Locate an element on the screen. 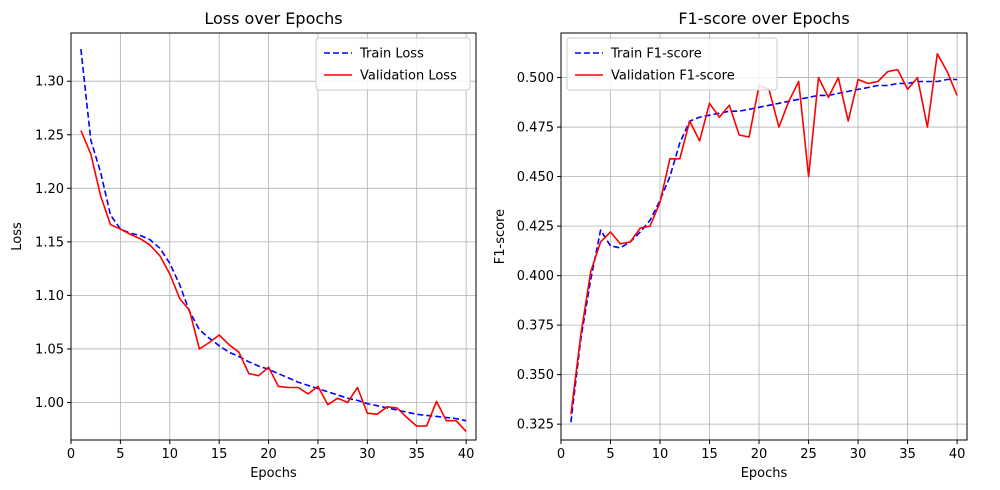  chart-title: Loss over Epochs is located at coordinates (273, 18).